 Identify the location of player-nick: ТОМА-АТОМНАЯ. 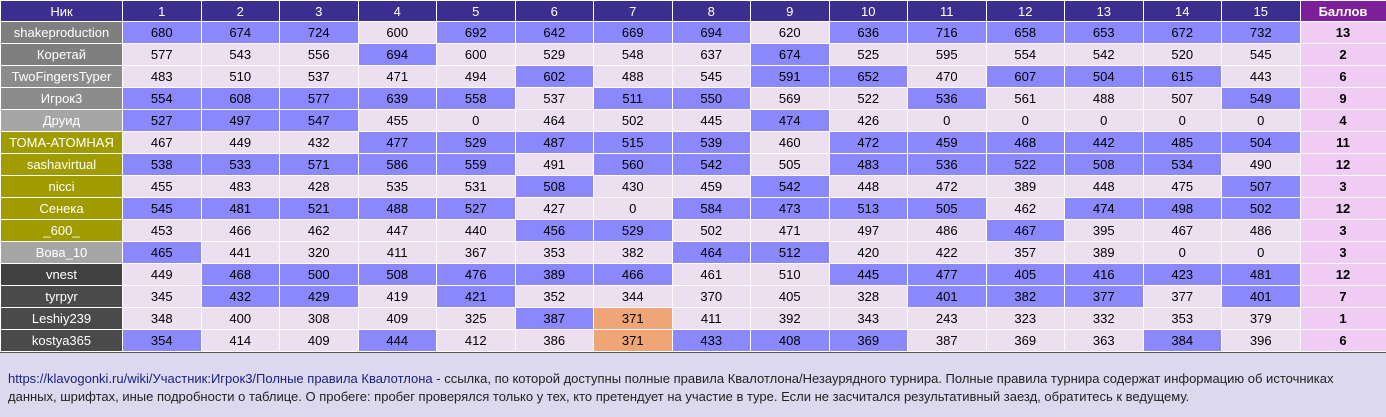
(61, 142).